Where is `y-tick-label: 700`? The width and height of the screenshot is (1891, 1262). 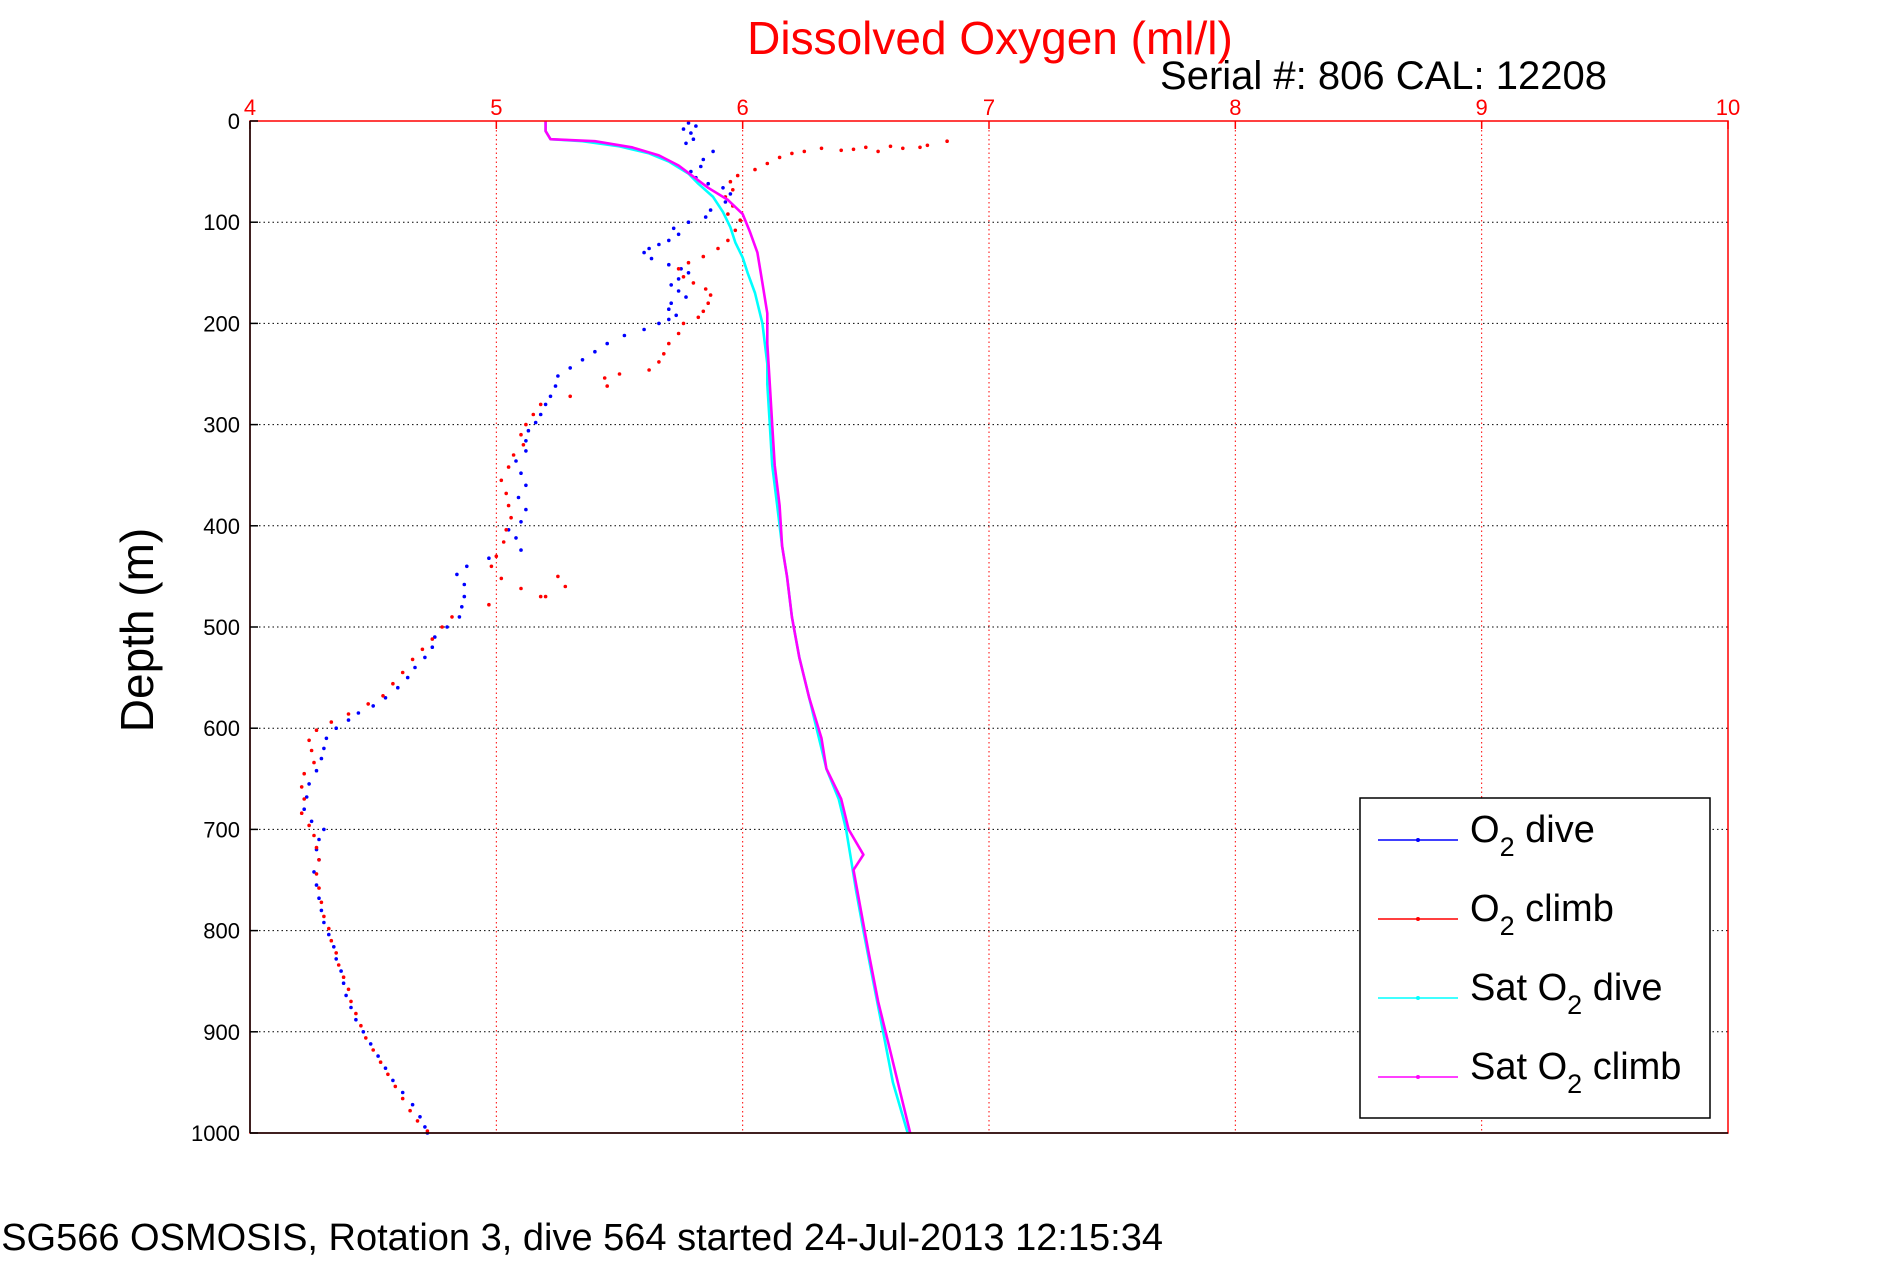
y-tick-label: 700 is located at coordinates (221, 829).